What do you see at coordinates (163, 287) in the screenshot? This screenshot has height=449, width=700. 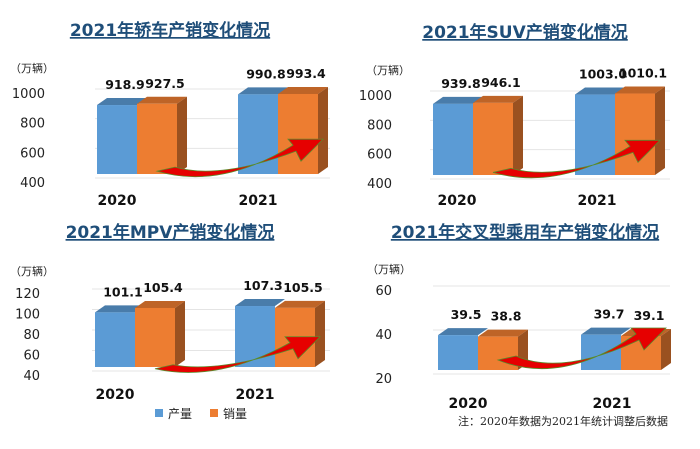 I see `data-label: 105.4` at bounding box center [163, 287].